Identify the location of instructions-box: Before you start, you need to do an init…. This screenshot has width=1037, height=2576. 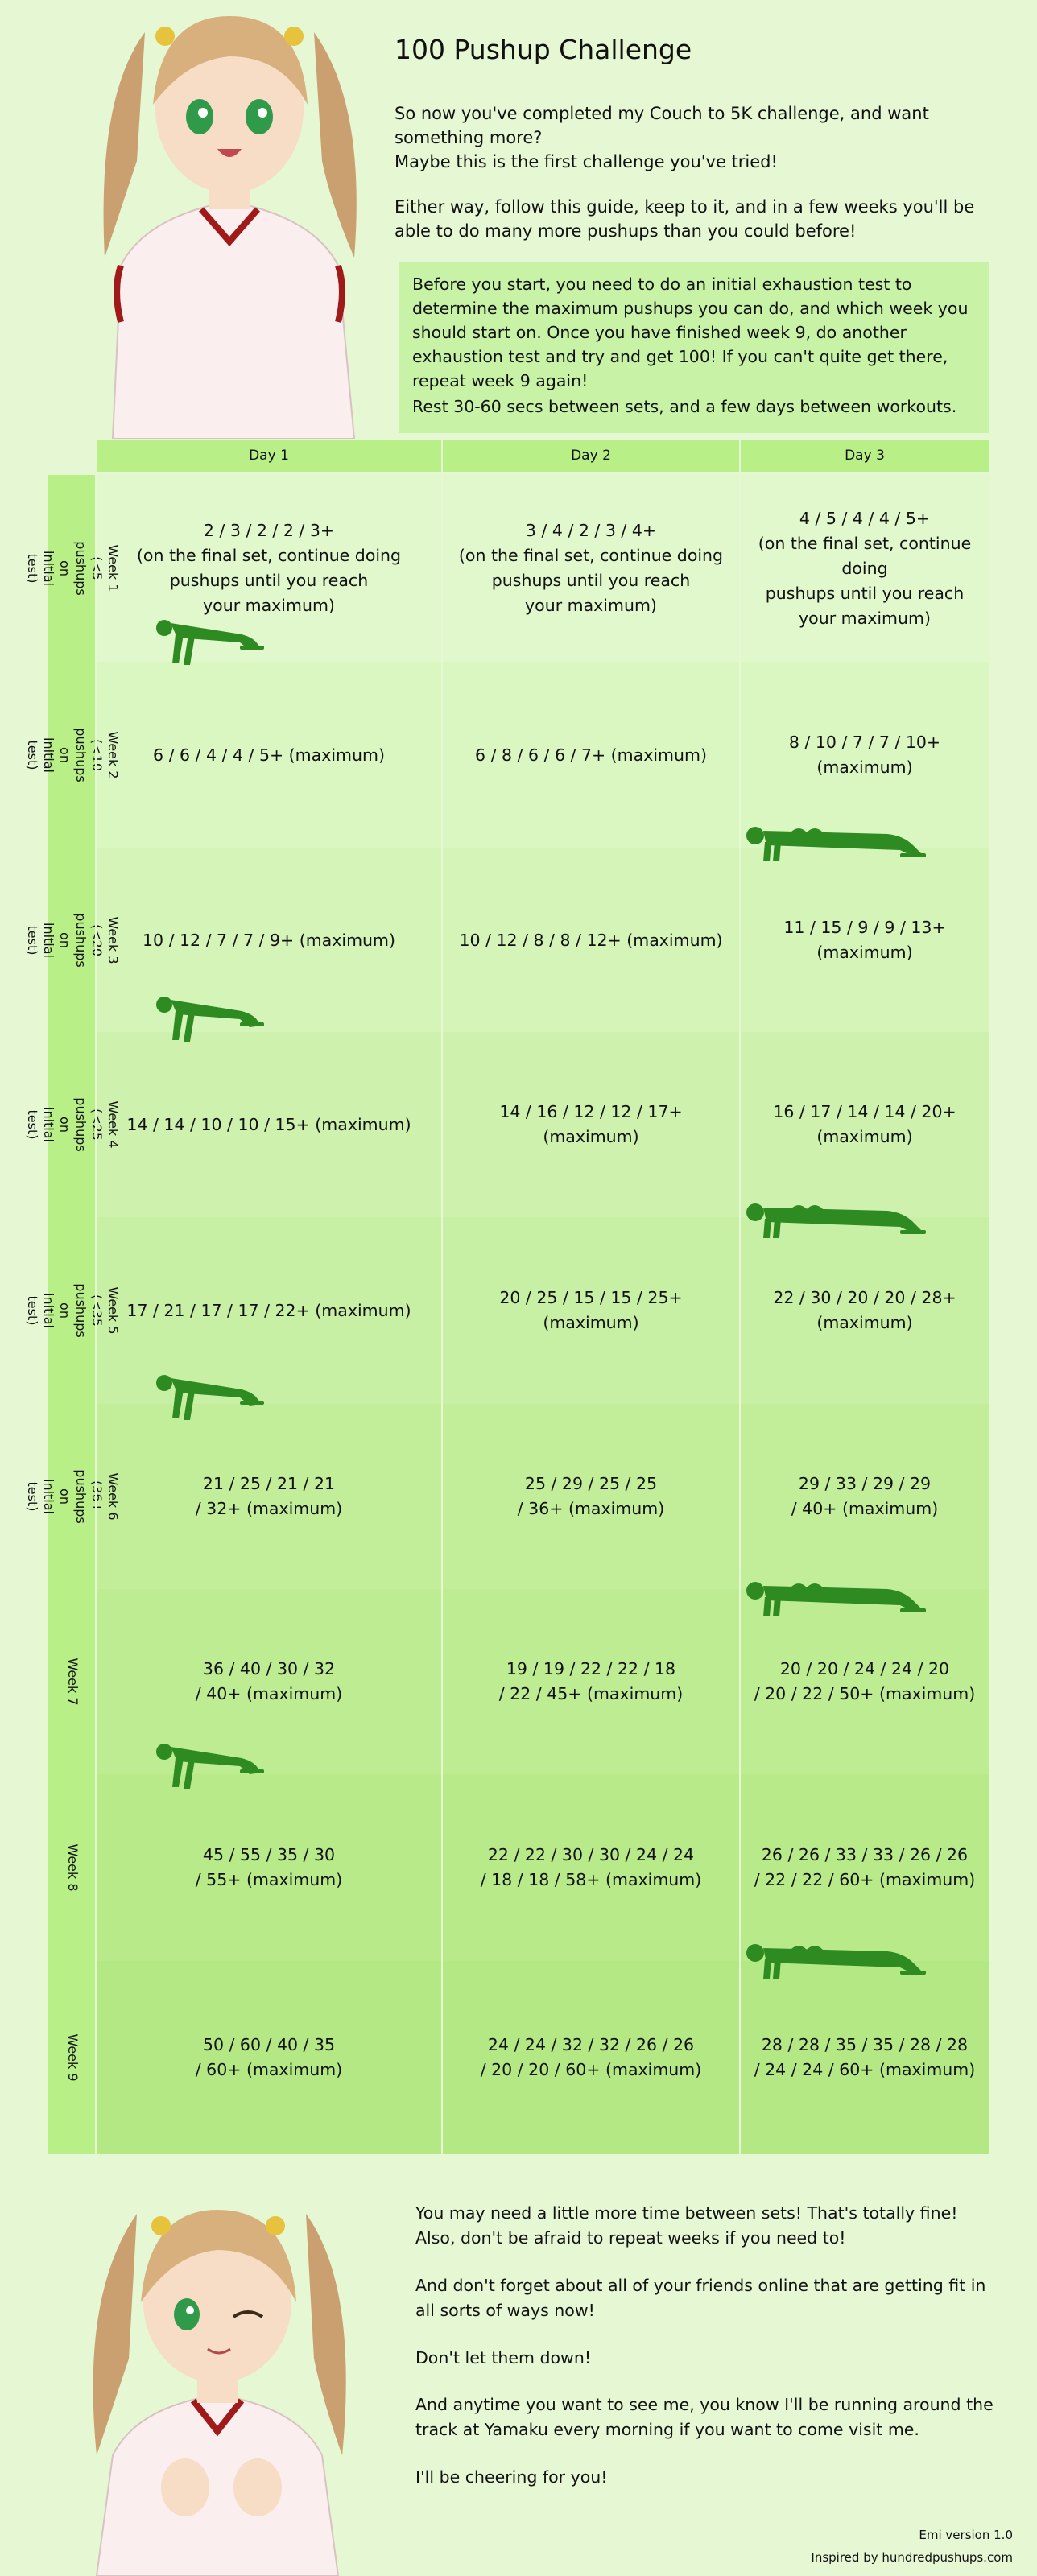
(694, 347).